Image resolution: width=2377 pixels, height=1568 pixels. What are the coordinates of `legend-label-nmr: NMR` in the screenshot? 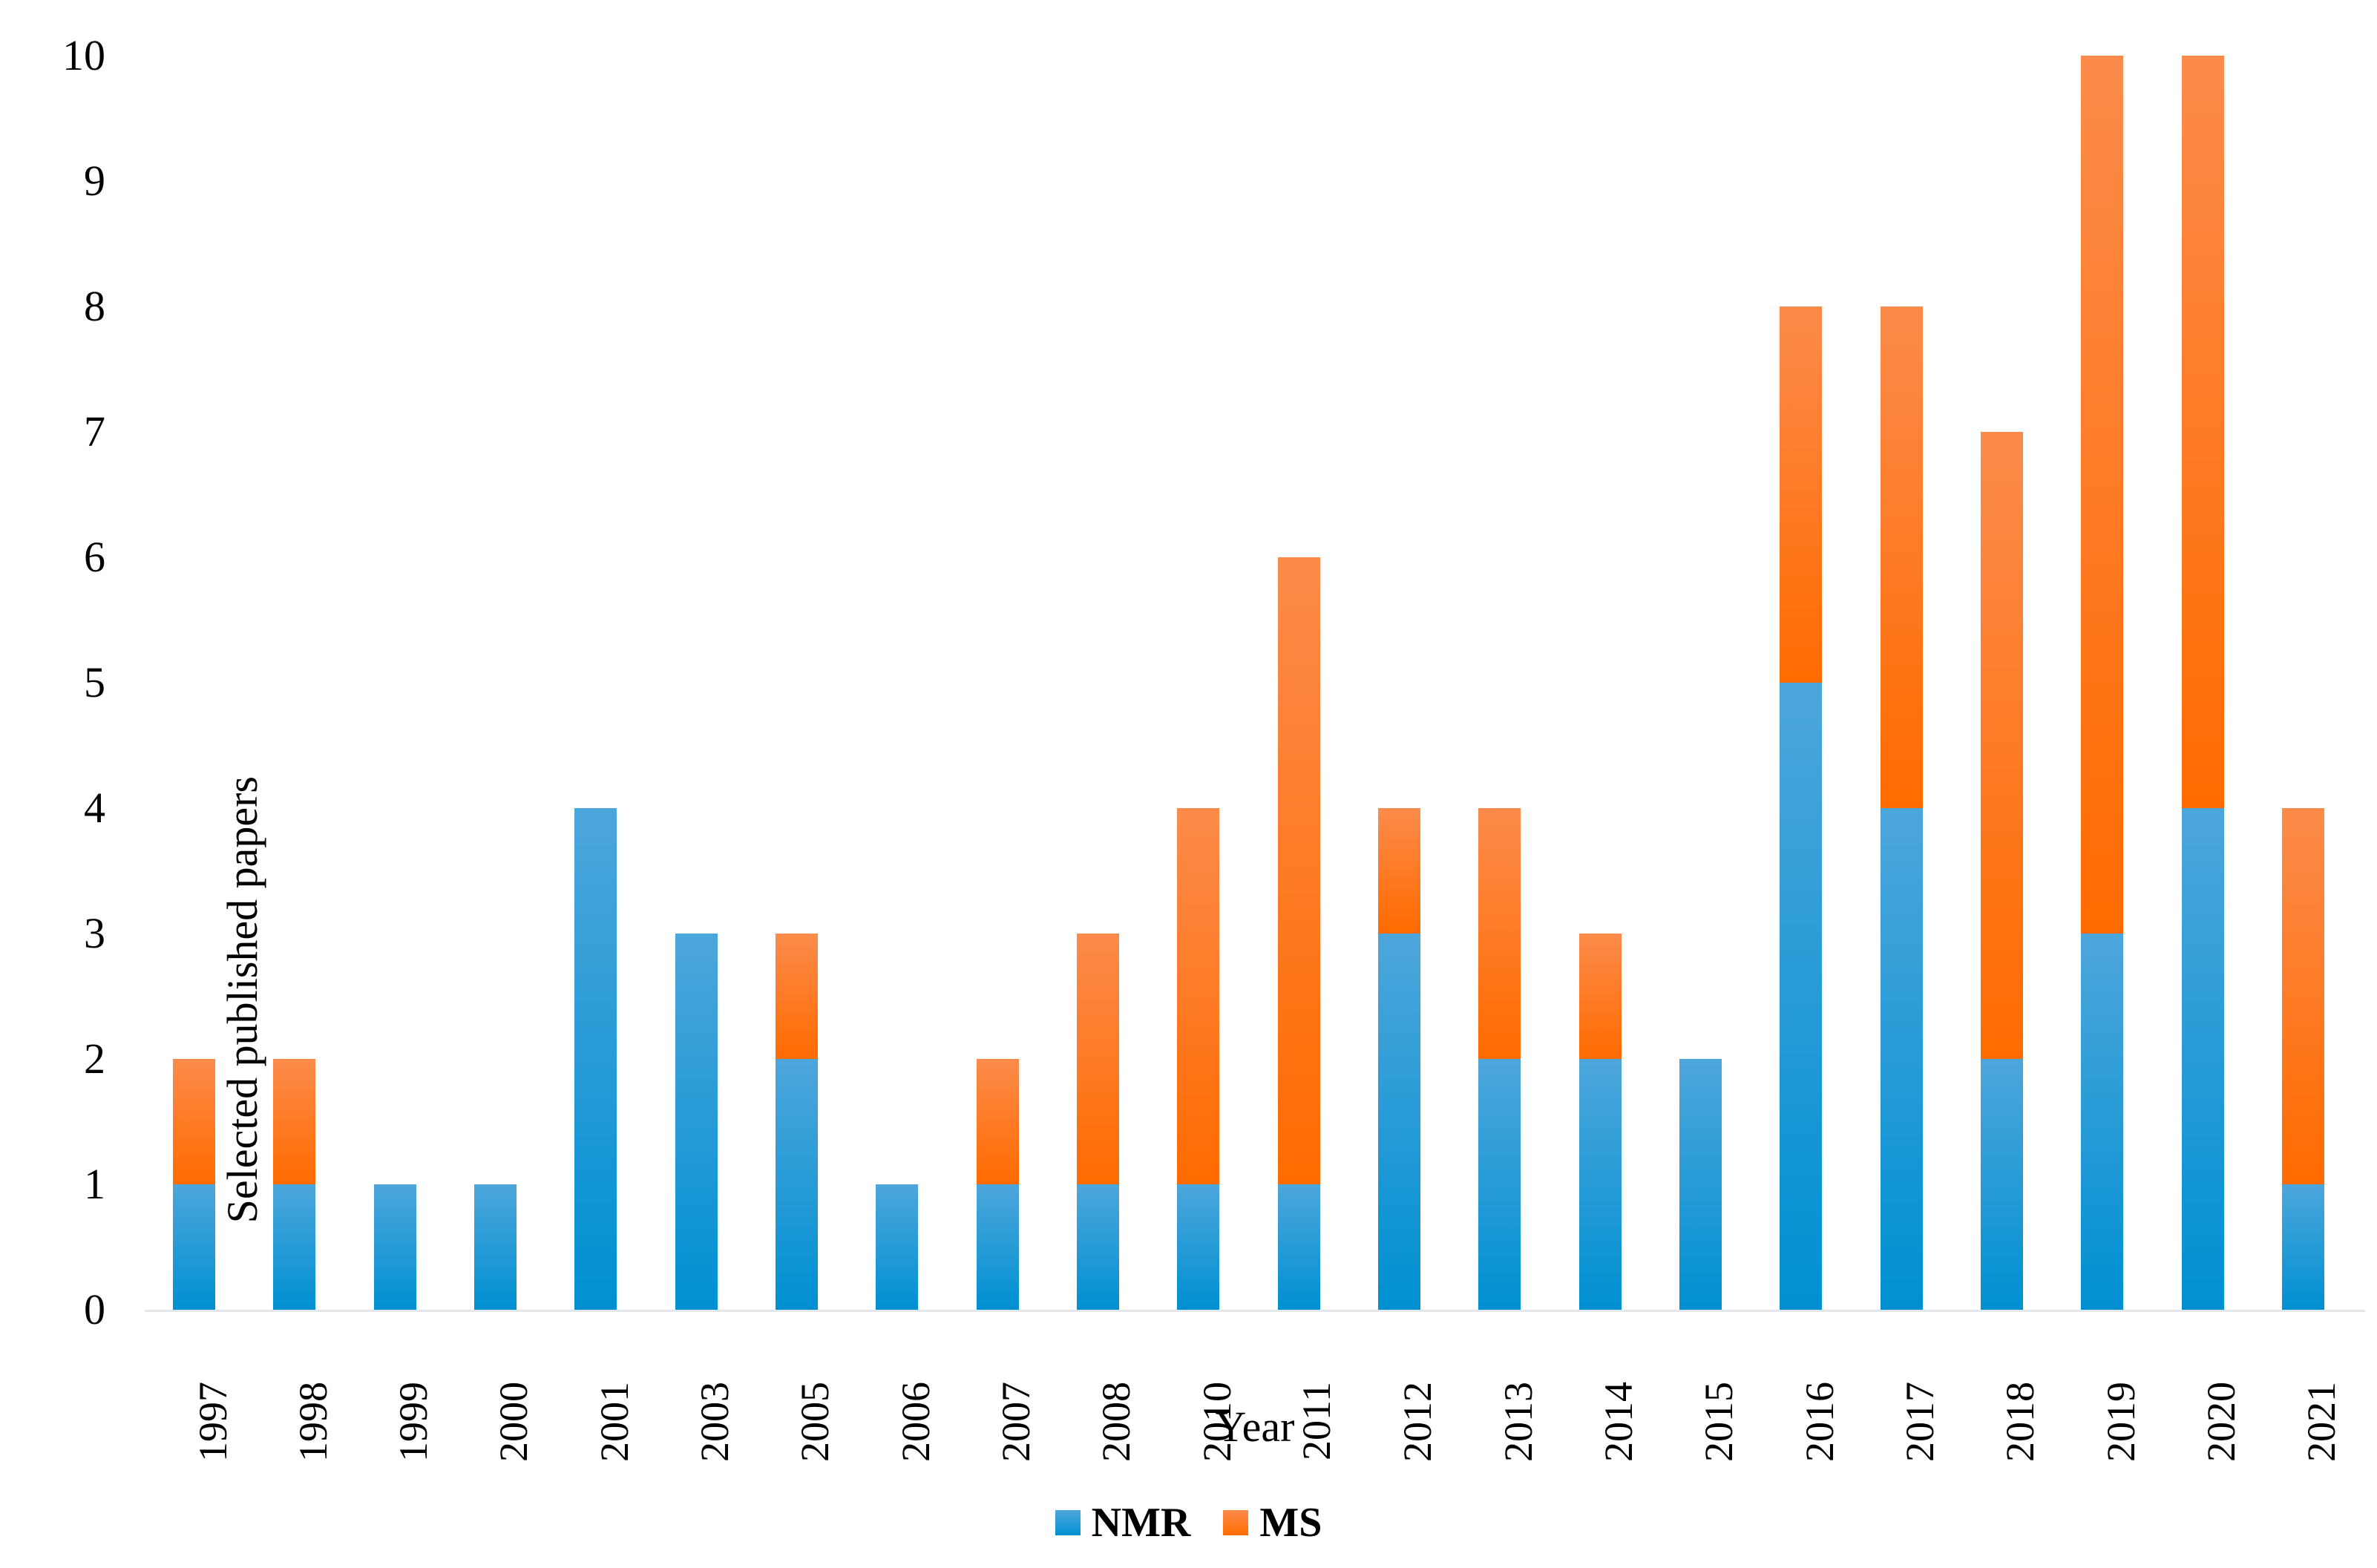 It's located at (1141, 1523).